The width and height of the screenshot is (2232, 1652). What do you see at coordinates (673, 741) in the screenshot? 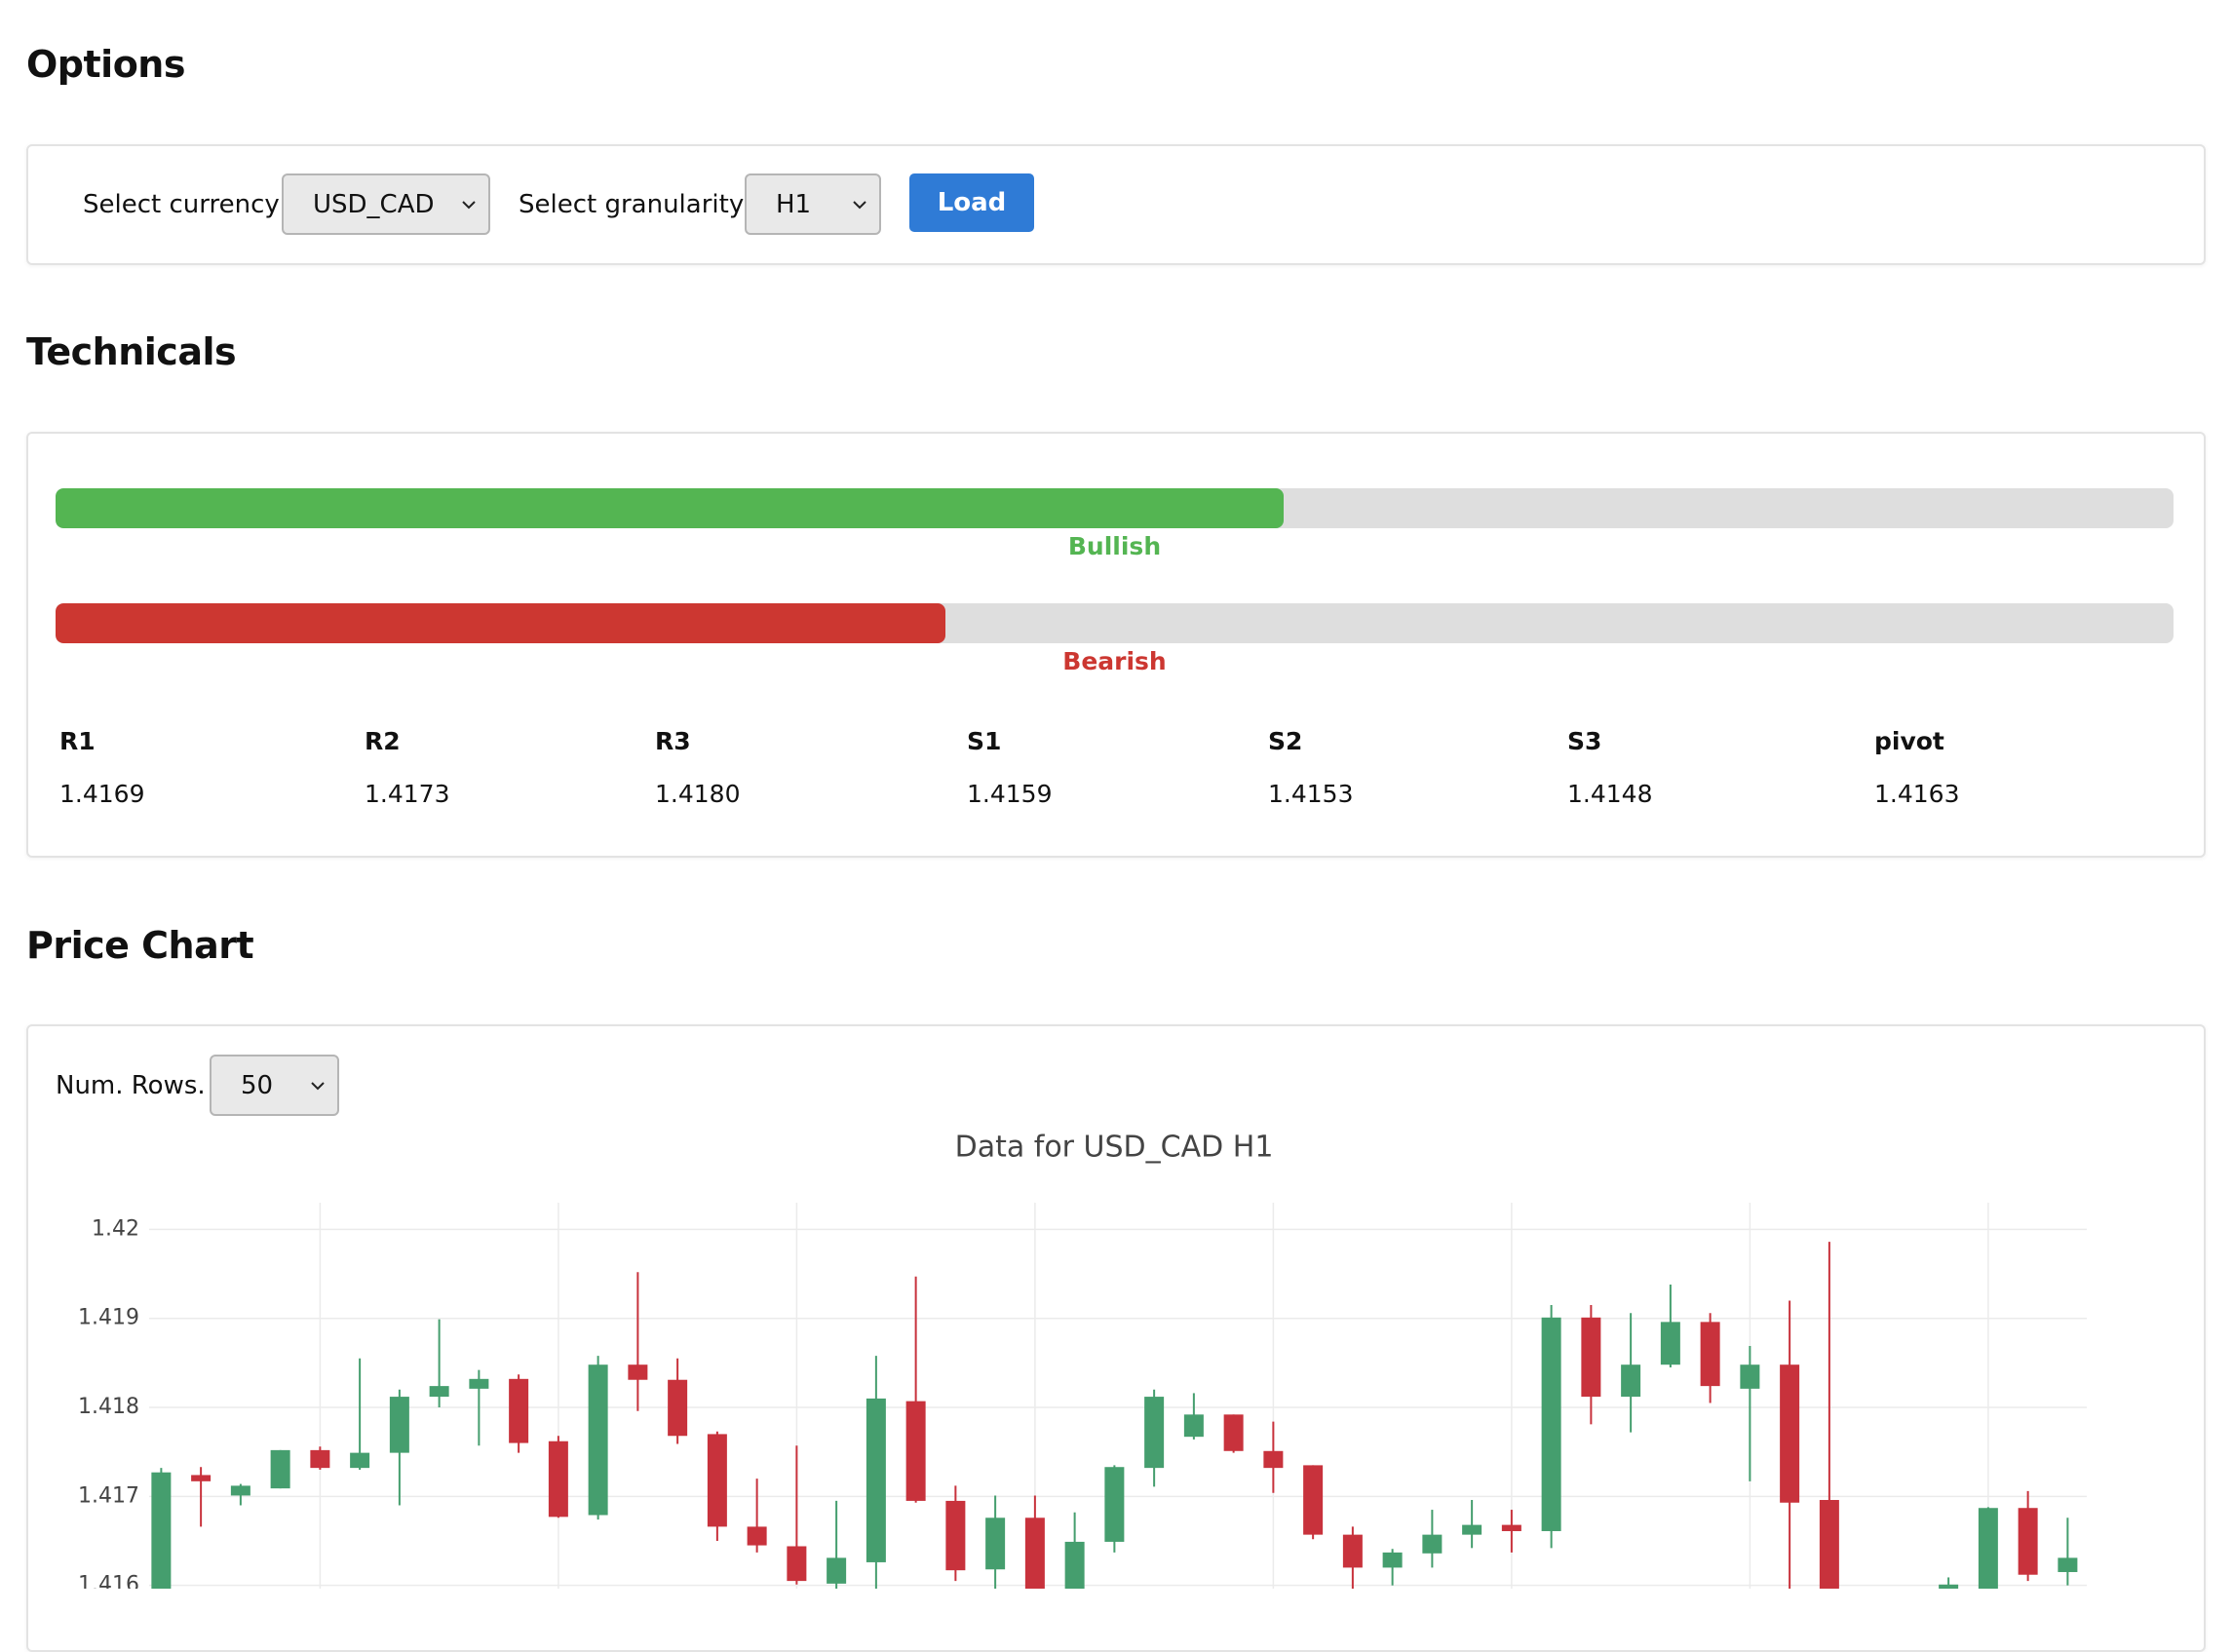
I see `pivot-header: R3` at bounding box center [673, 741].